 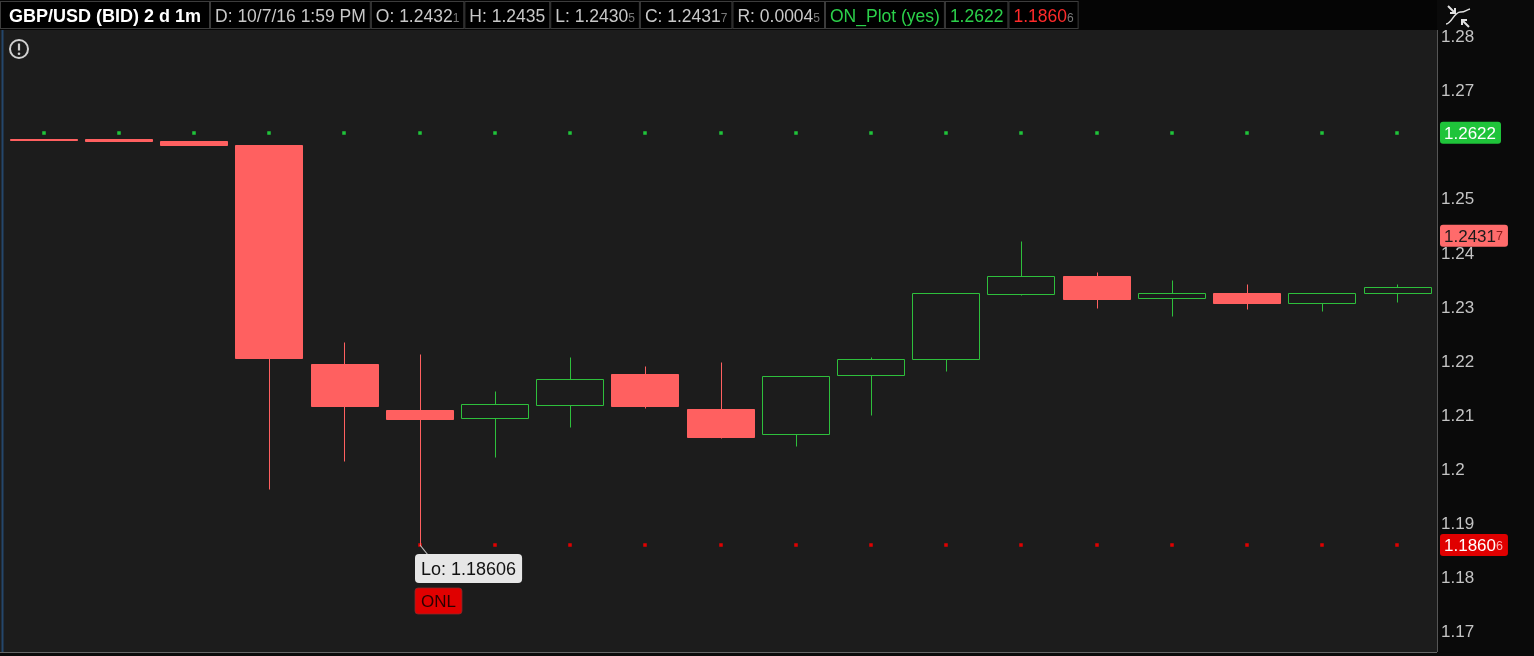 I want to click on y-tick-label: 1.28, so click(x=1458, y=36).